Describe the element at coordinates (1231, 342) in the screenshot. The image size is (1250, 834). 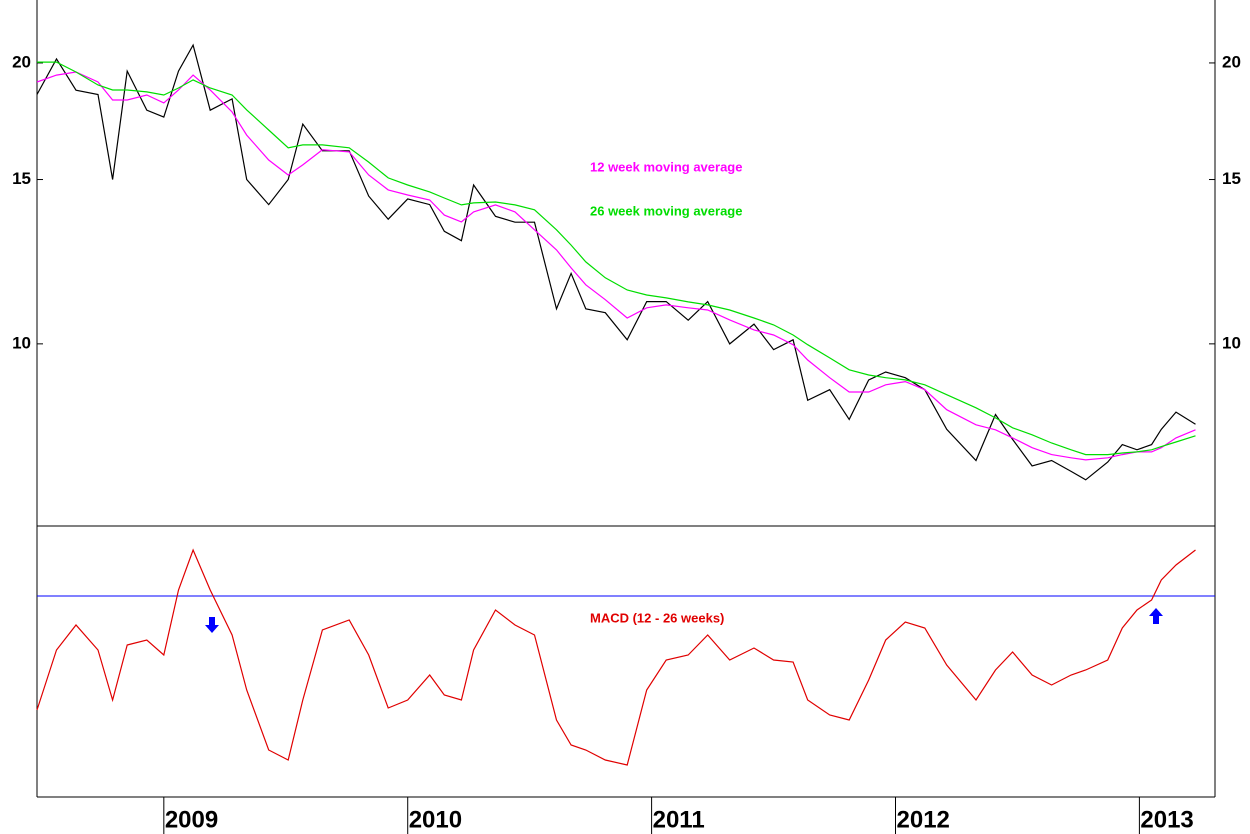
I see `y-tick-label-right: 10` at that location.